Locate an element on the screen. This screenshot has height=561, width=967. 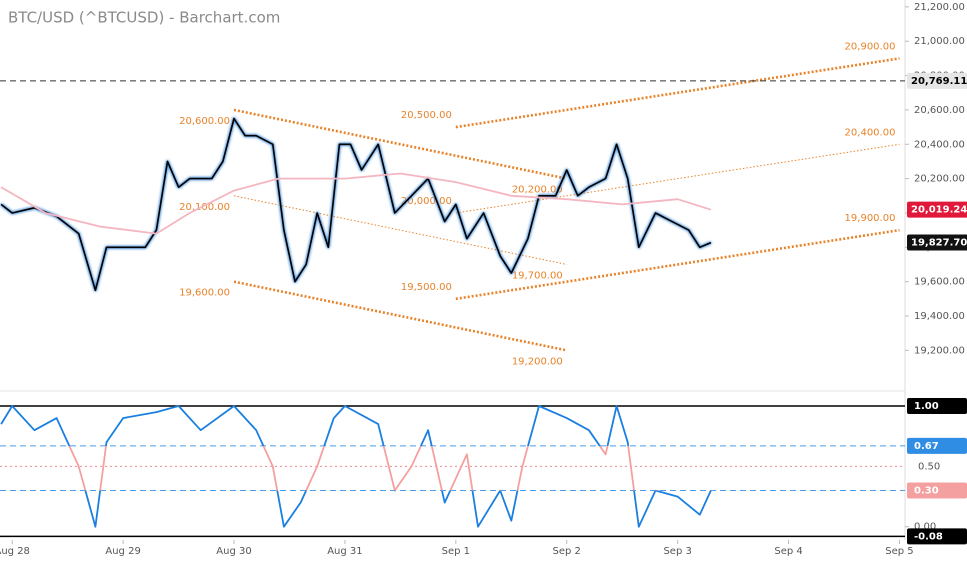
price-badge-label: 20,769.11 is located at coordinates (939, 81).